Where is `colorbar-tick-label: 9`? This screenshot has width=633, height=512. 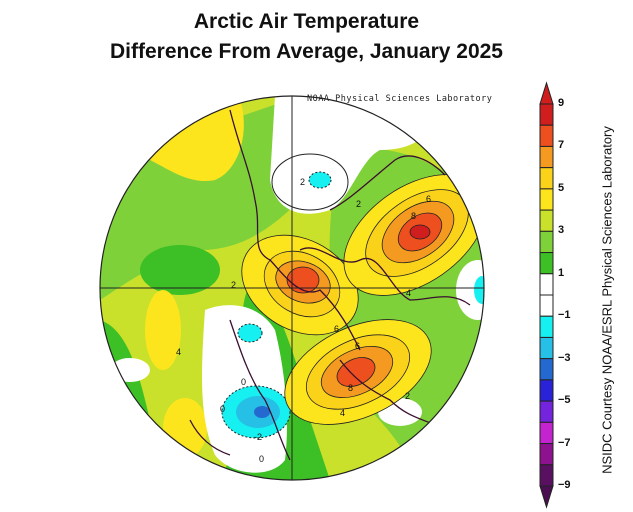 colorbar-tick-label: 9 is located at coordinates (561, 103).